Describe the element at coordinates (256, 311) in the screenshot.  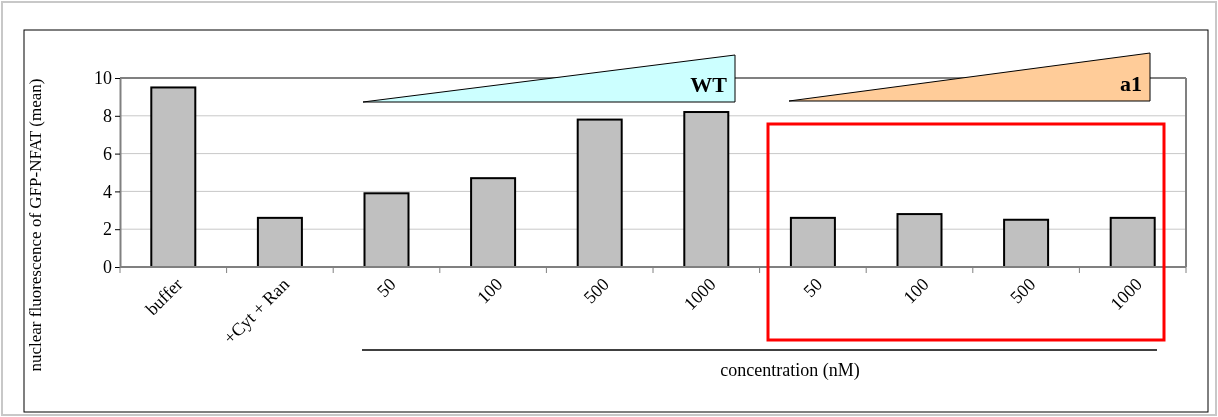
I see `x-tick-label: +Cyt + Ran` at that location.